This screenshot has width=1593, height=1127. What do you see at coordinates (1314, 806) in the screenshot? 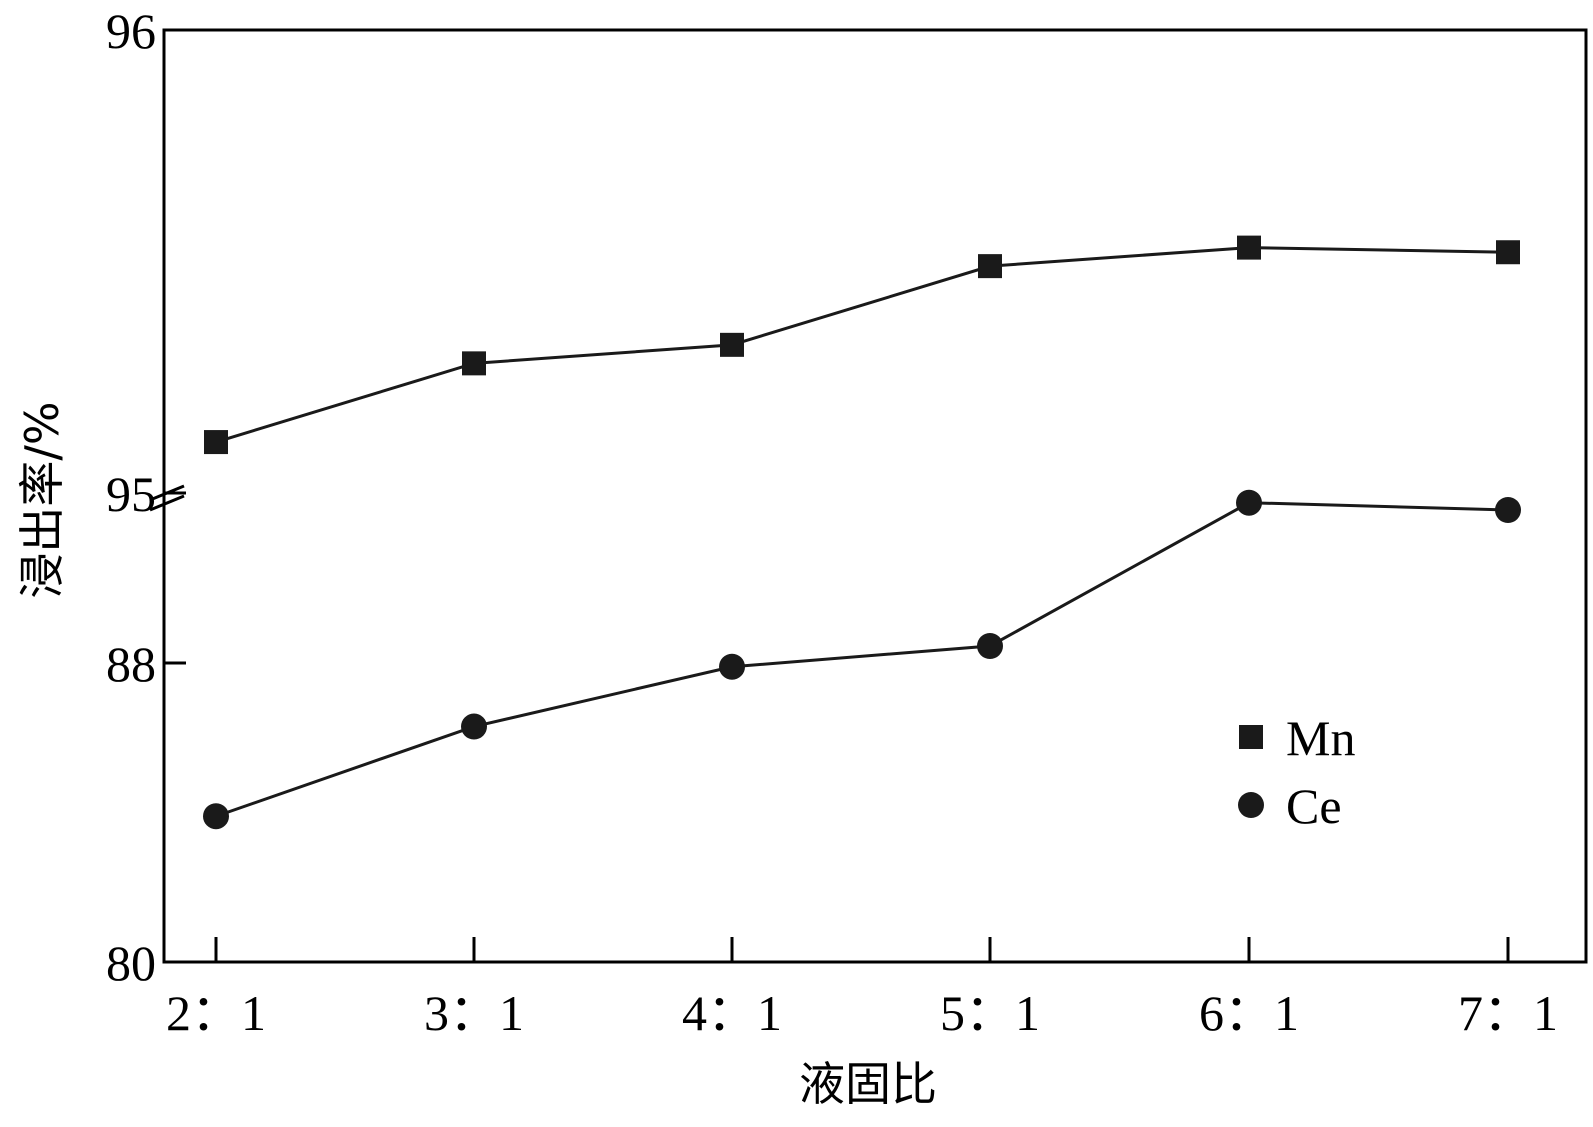
I see `legend-label-ce: Ce` at bounding box center [1314, 806].